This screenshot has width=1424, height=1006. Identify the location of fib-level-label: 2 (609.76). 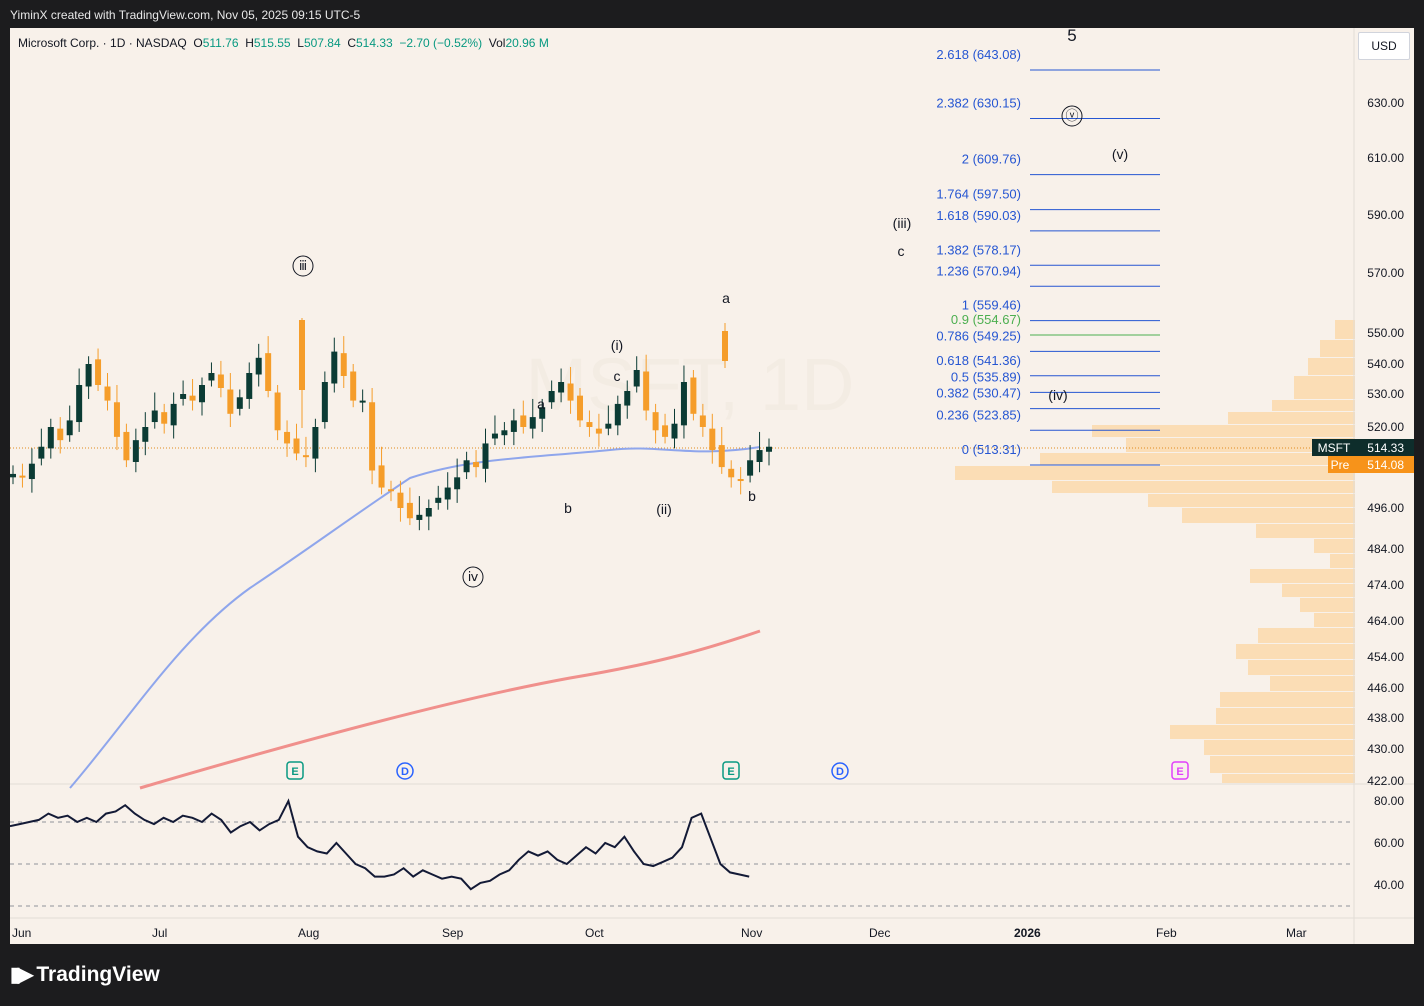
(991, 159).